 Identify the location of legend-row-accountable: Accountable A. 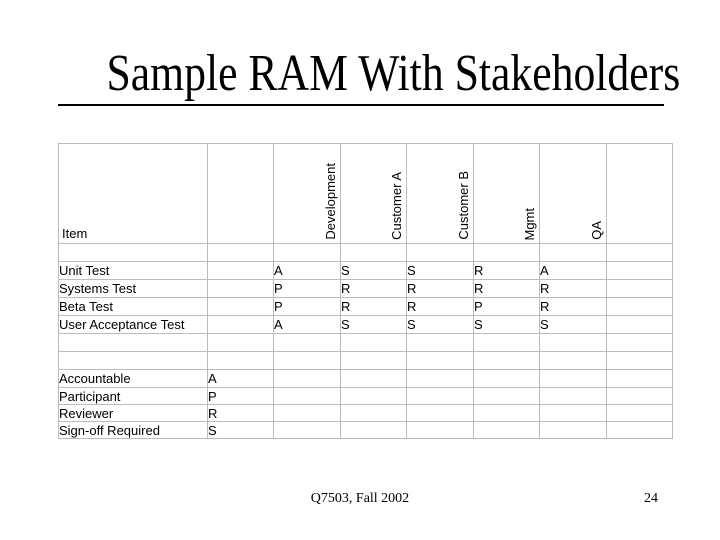
(366, 379).